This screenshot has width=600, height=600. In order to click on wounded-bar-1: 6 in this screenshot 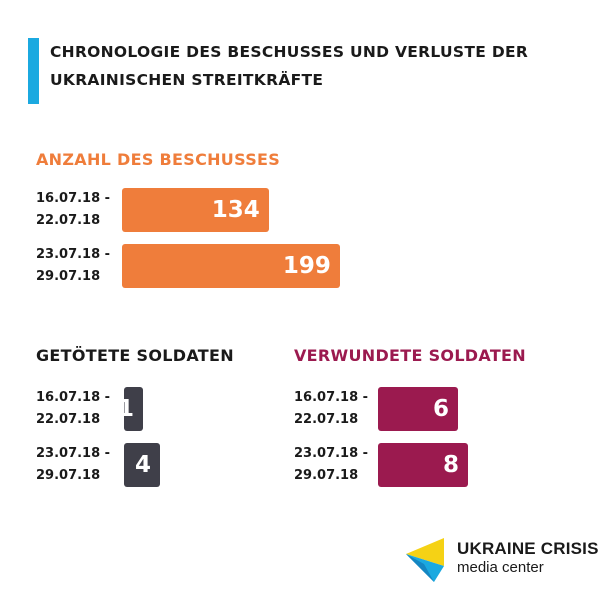, I will do `click(418, 409)`.